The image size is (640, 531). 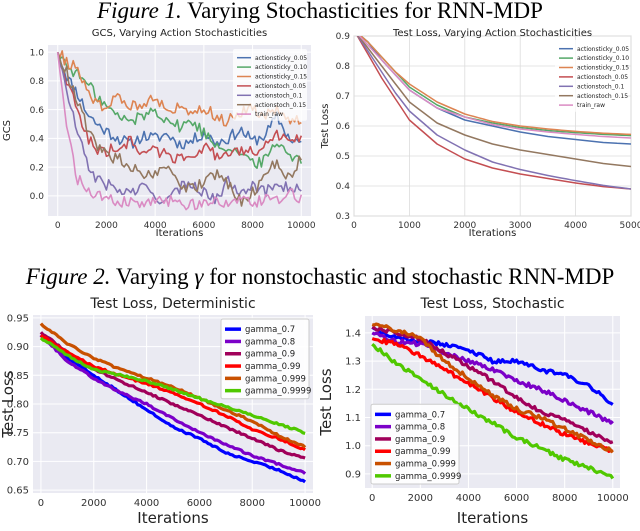 I want to click on chart-title: Test Loss, Deterministic, so click(x=172, y=304).